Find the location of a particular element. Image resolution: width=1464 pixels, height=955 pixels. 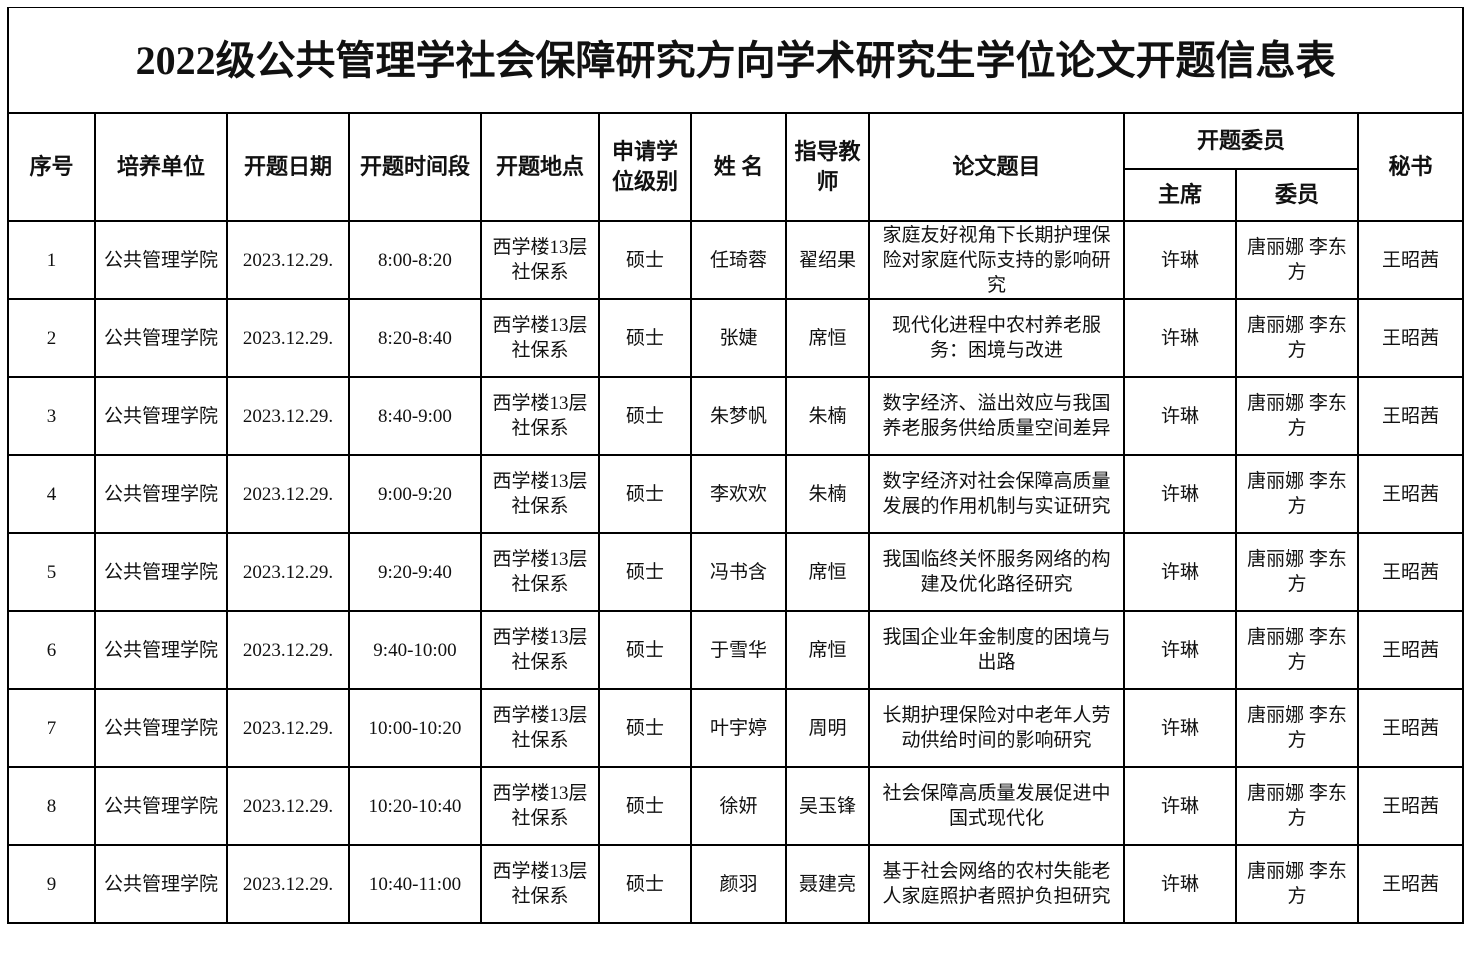

cell-time: 9:40-10:00 is located at coordinates (415, 650).